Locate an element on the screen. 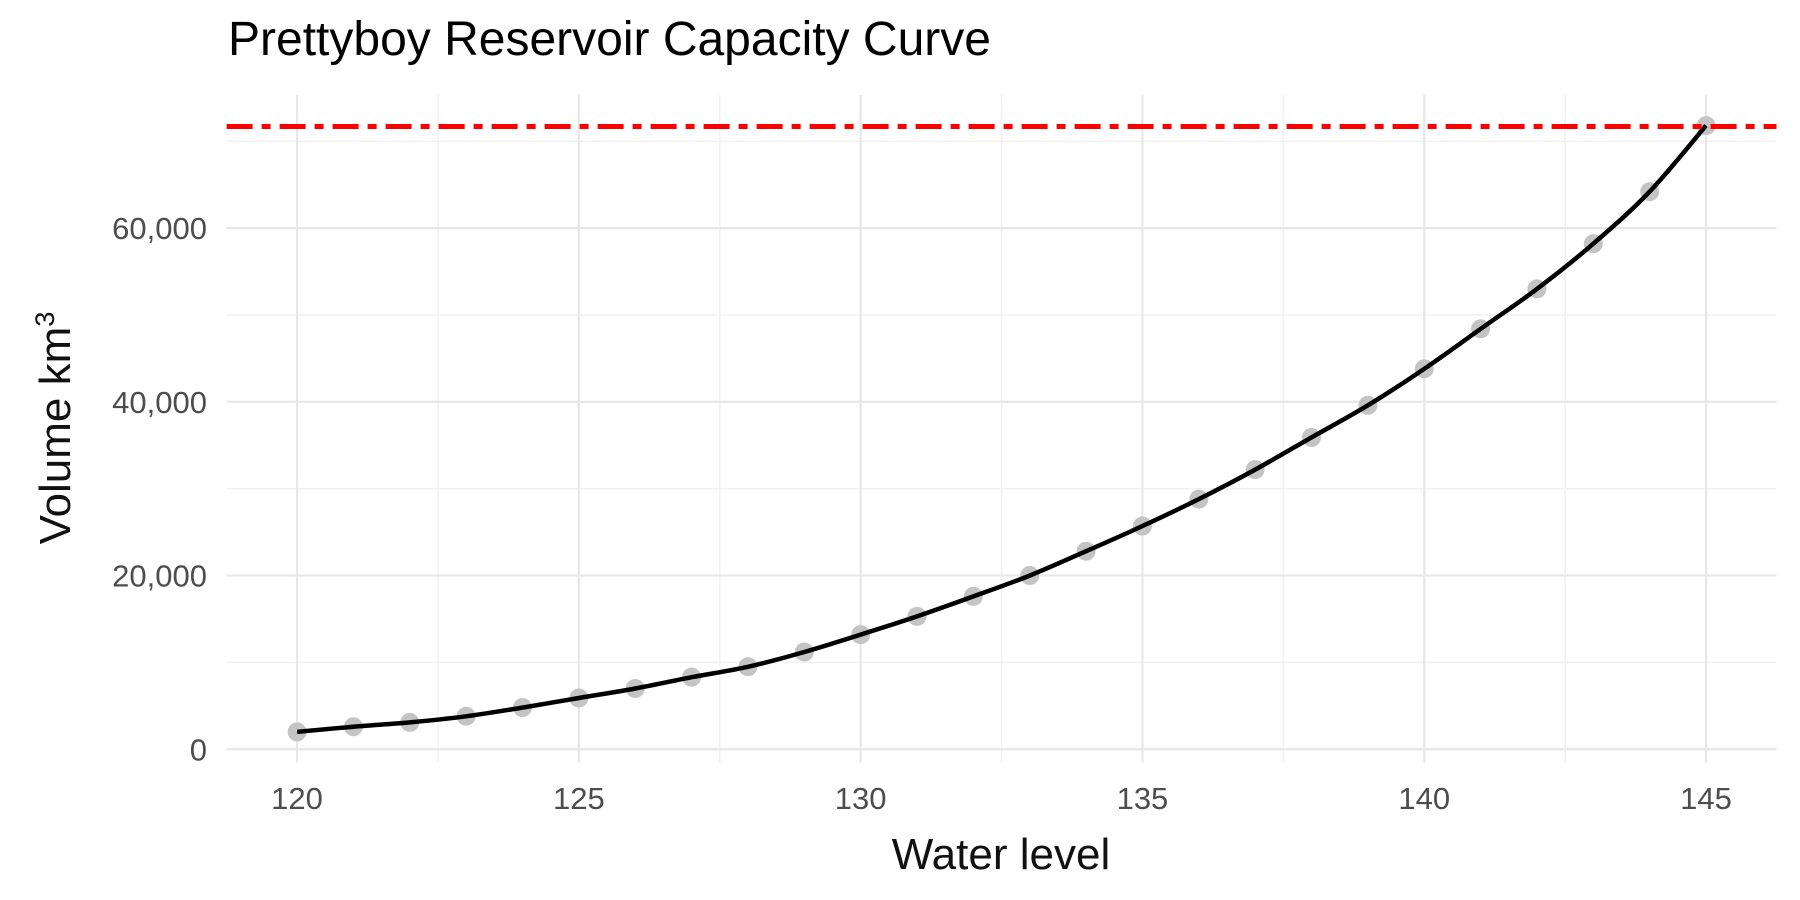  y-axis-title-text: Volume km is located at coordinates (55, 435).